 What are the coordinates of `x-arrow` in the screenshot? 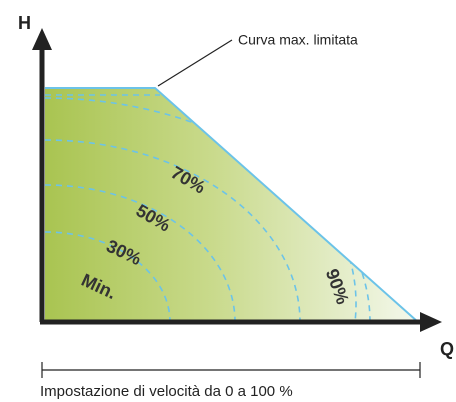 It's located at (431, 322).